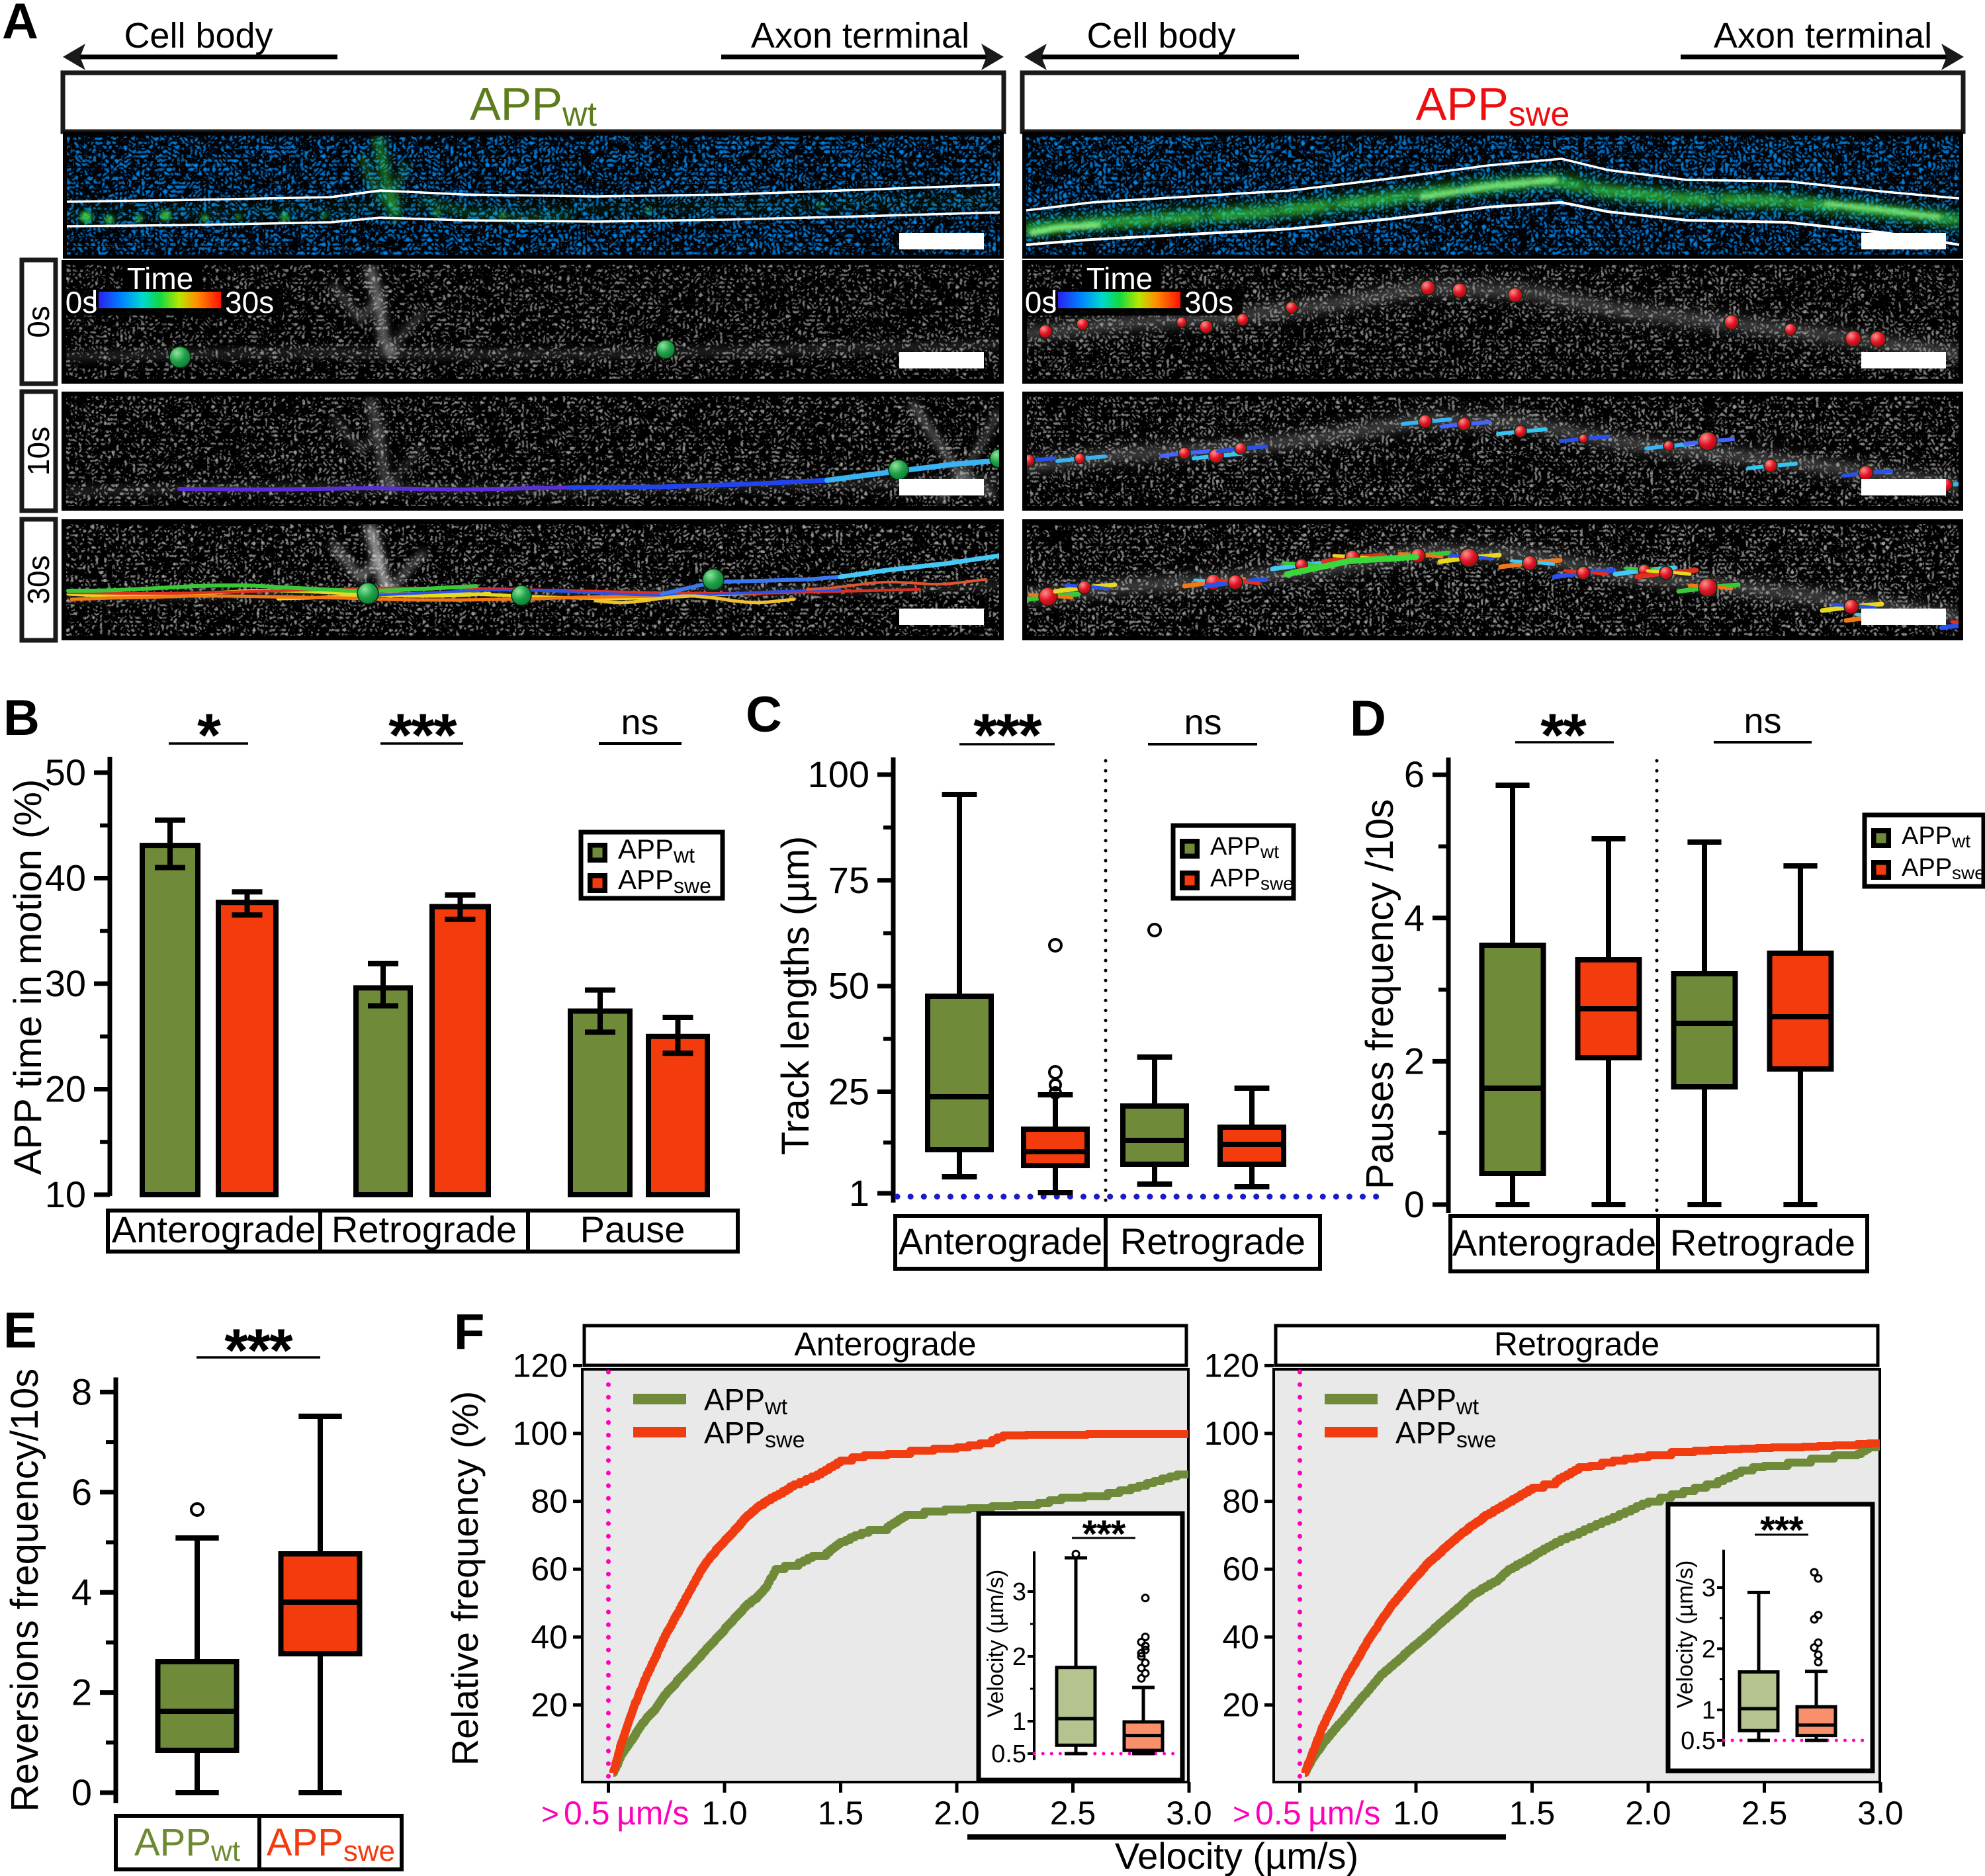  I want to click on svg-text: Time, so click(1119, 278).